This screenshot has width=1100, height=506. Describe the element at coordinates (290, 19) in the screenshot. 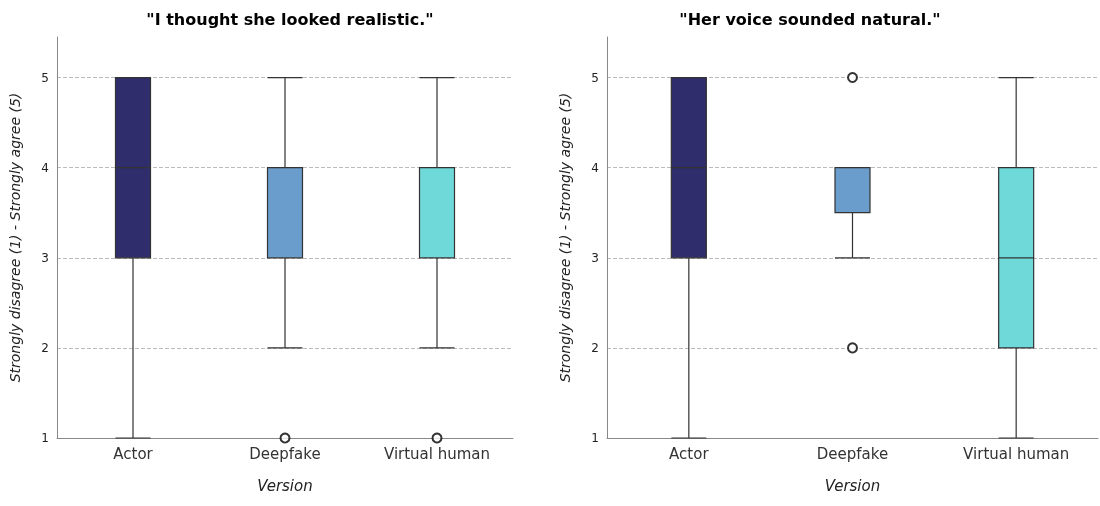

I see `chart-title: "I thought she looked realistic."` at that location.